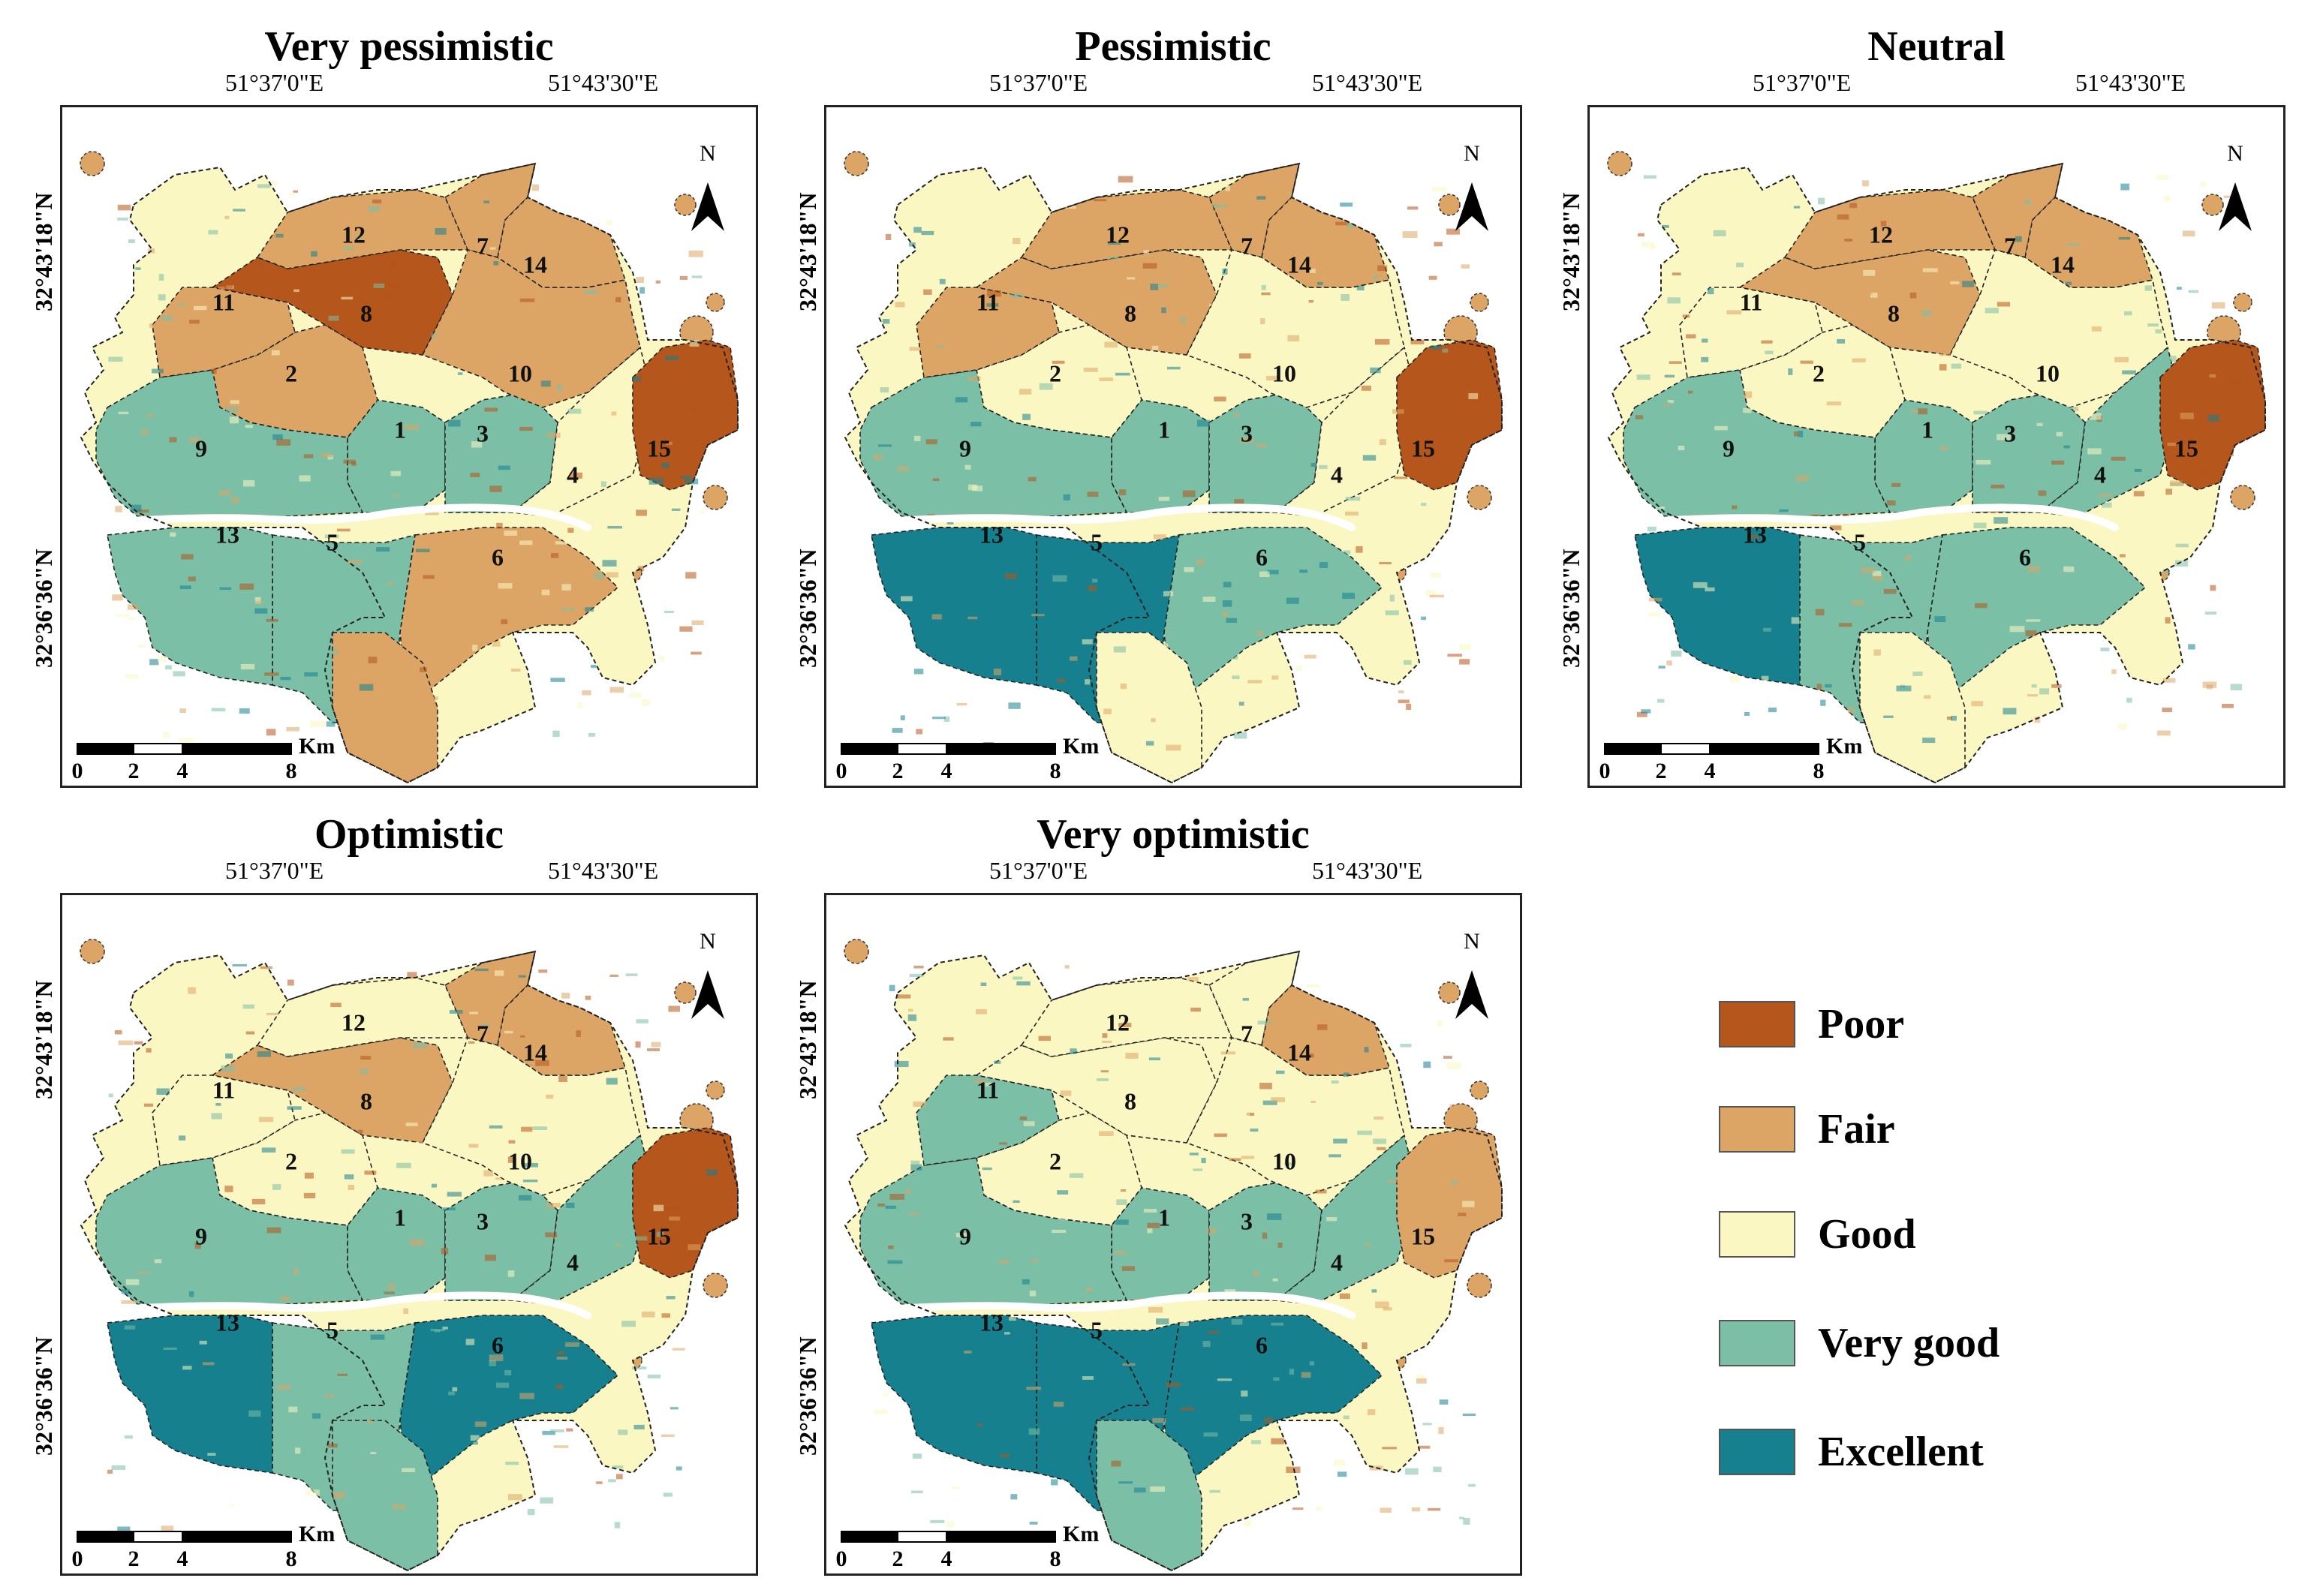 The image size is (2317, 1596). Describe the element at coordinates (898, 771) in the screenshot. I see `scale-tick-label: 2` at that location.